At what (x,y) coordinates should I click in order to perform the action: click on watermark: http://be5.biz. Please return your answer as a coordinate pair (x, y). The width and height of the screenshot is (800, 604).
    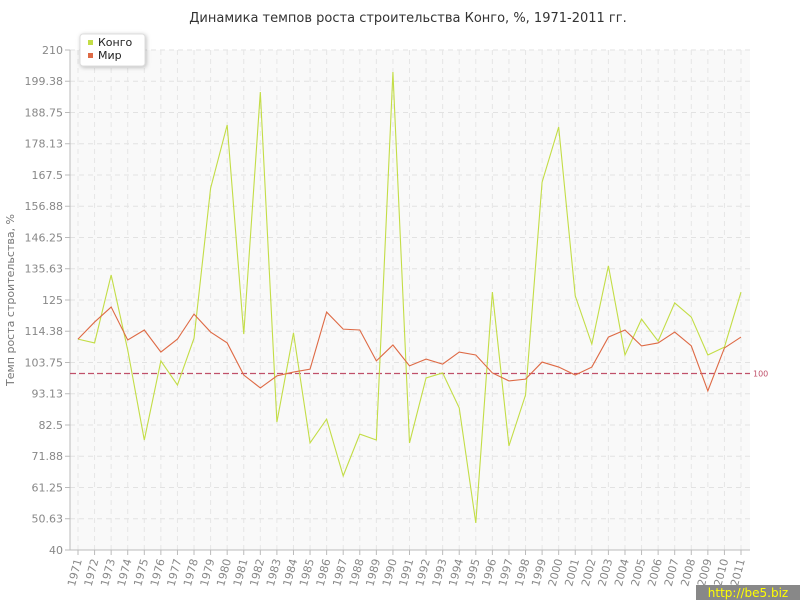
    Looking at the image, I should click on (748, 593).